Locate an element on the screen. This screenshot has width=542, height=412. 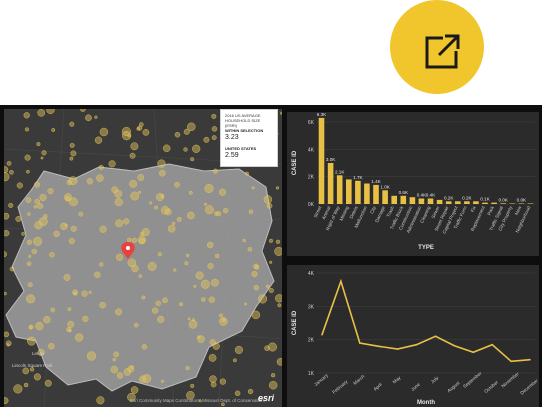
open-external-button is located at coordinates (437, 47).